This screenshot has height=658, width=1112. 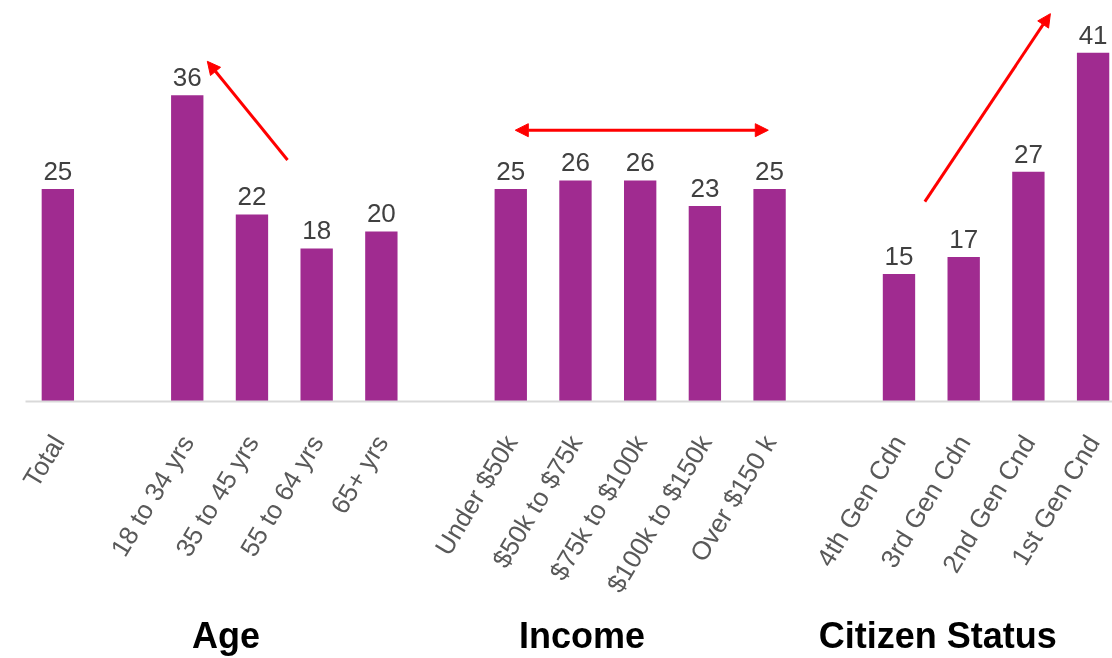 I want to click on text: Age, so click(x=226, y=635).